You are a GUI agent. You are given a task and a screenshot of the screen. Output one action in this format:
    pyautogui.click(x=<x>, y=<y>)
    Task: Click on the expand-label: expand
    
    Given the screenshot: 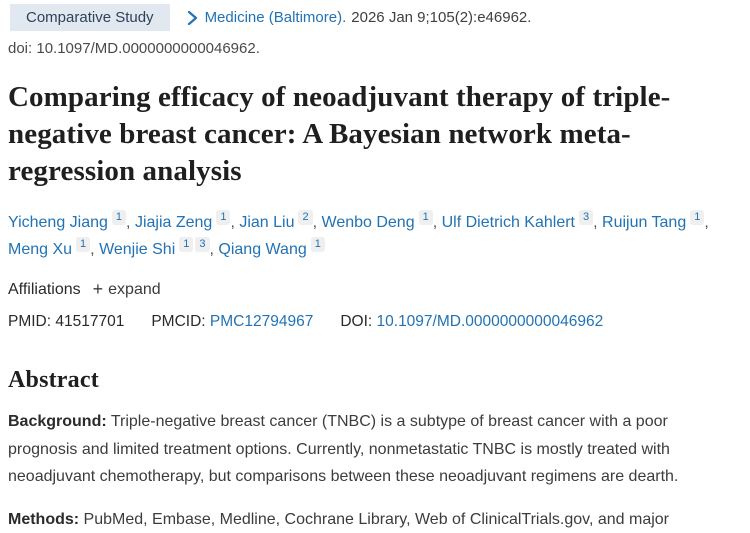 What is the action you would take?
    pyautogui.click(x=134, y=289)
    